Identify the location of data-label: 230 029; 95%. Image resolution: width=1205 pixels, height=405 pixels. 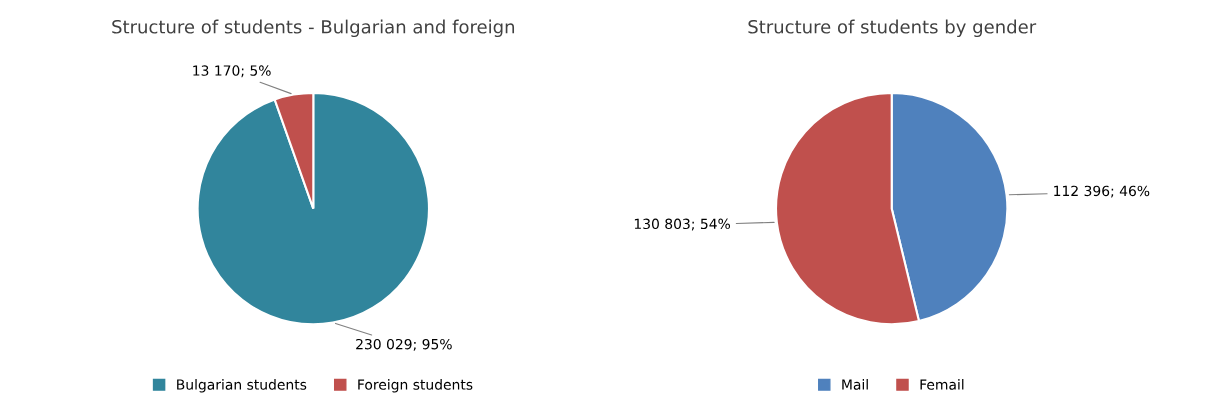
(404, 344).